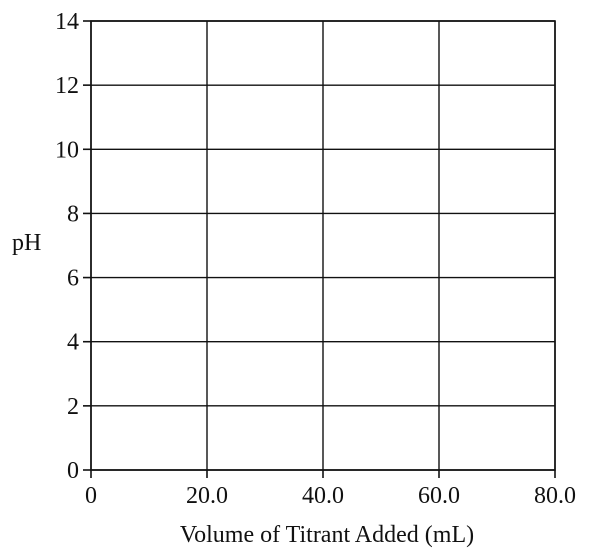  What do you see at coordinates (73, 407) in the screenshot?
I see `y-tick-label: 2` at bounding box center [73, 407].